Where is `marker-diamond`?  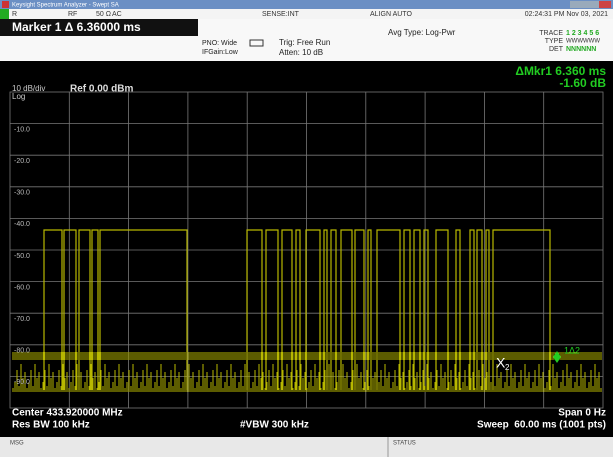
marker-diamond is located at coordinates (557, 357).